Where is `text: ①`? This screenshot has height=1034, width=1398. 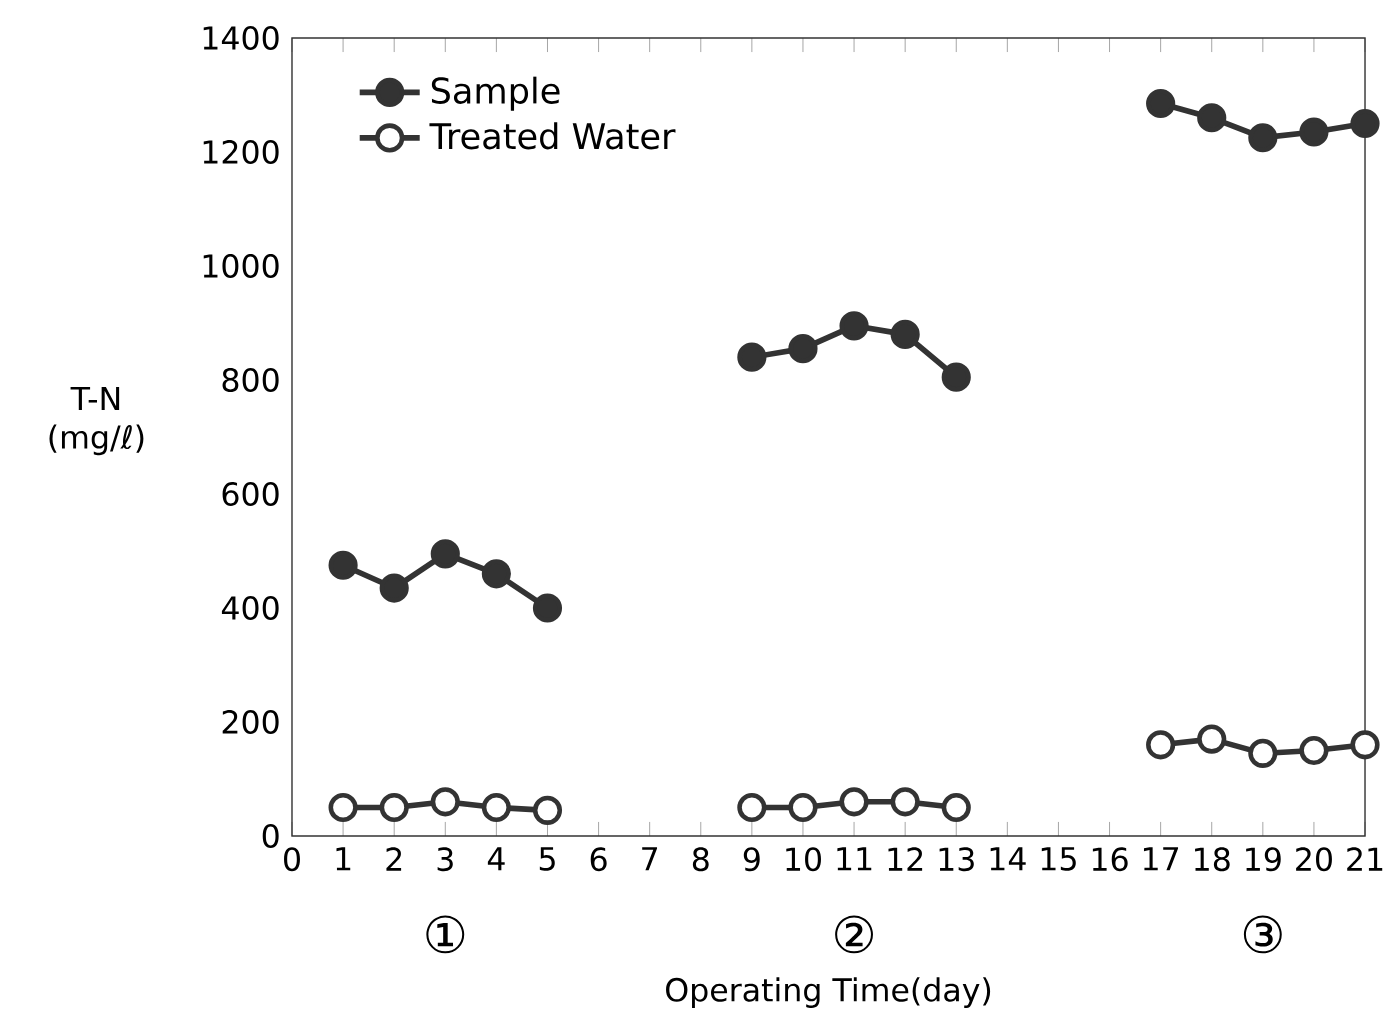
text: ① is located at coordinates (445, 934).